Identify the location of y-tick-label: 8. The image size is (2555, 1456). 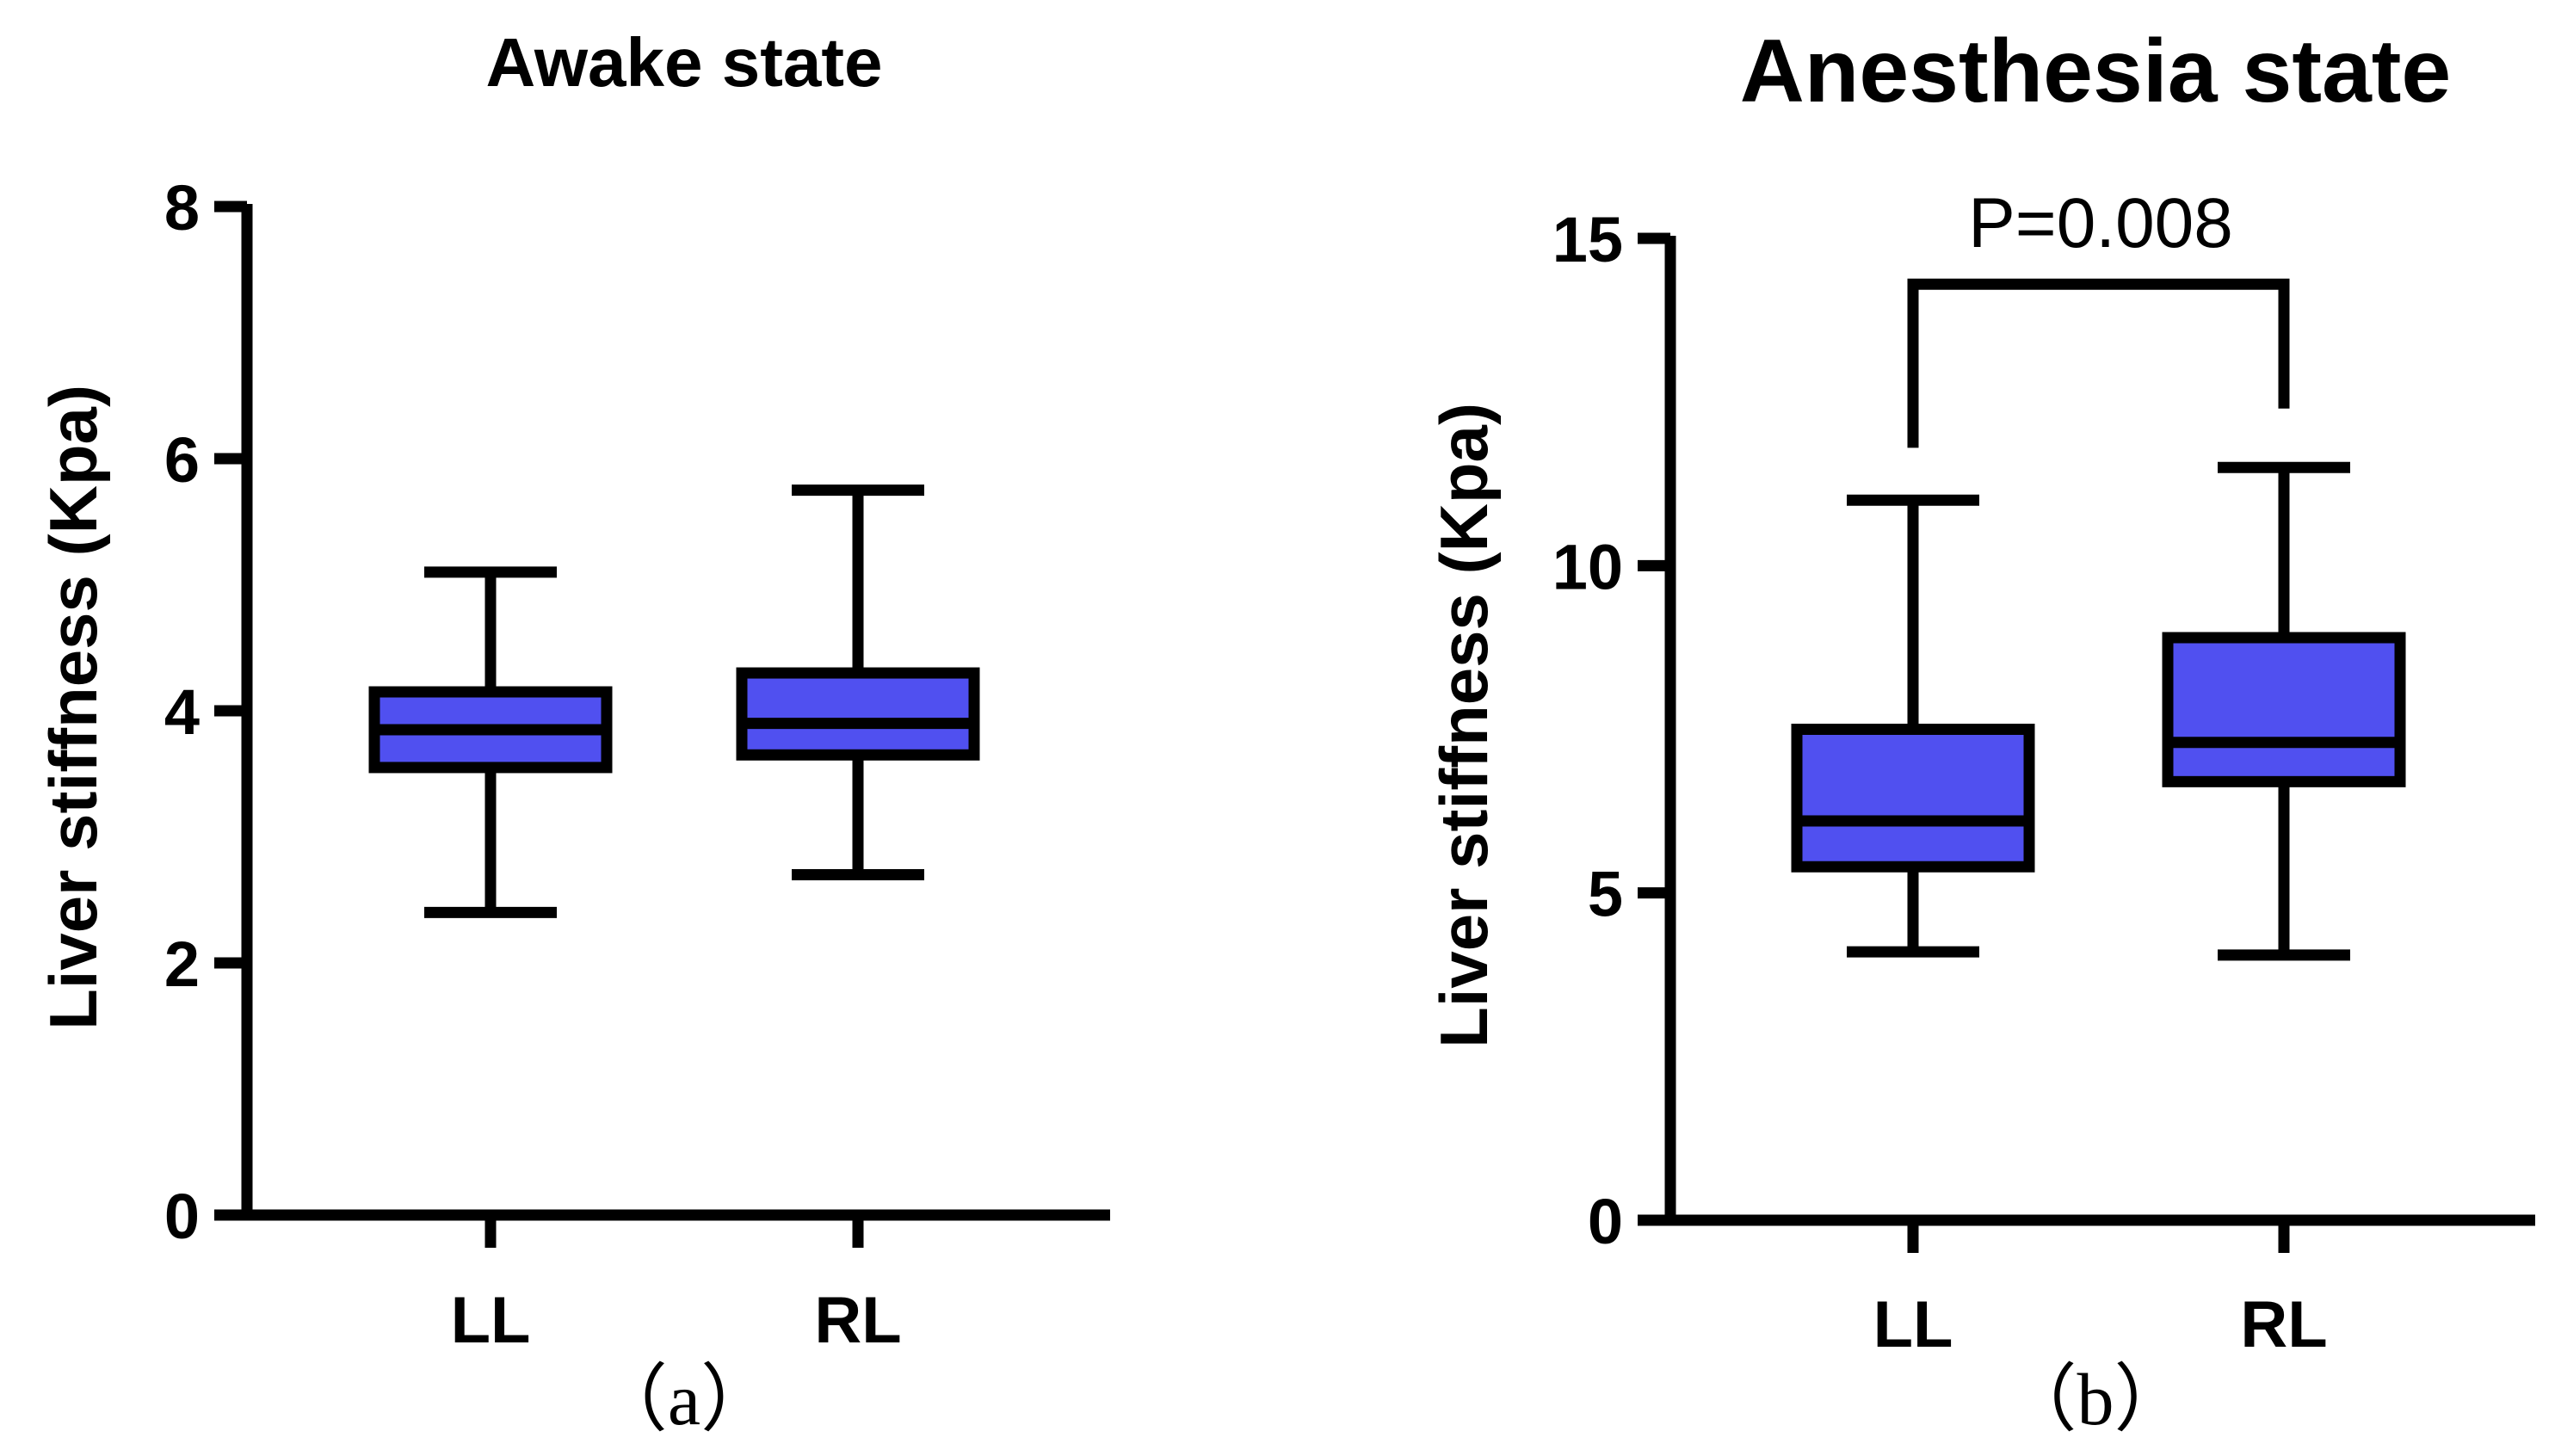
(182, 208).